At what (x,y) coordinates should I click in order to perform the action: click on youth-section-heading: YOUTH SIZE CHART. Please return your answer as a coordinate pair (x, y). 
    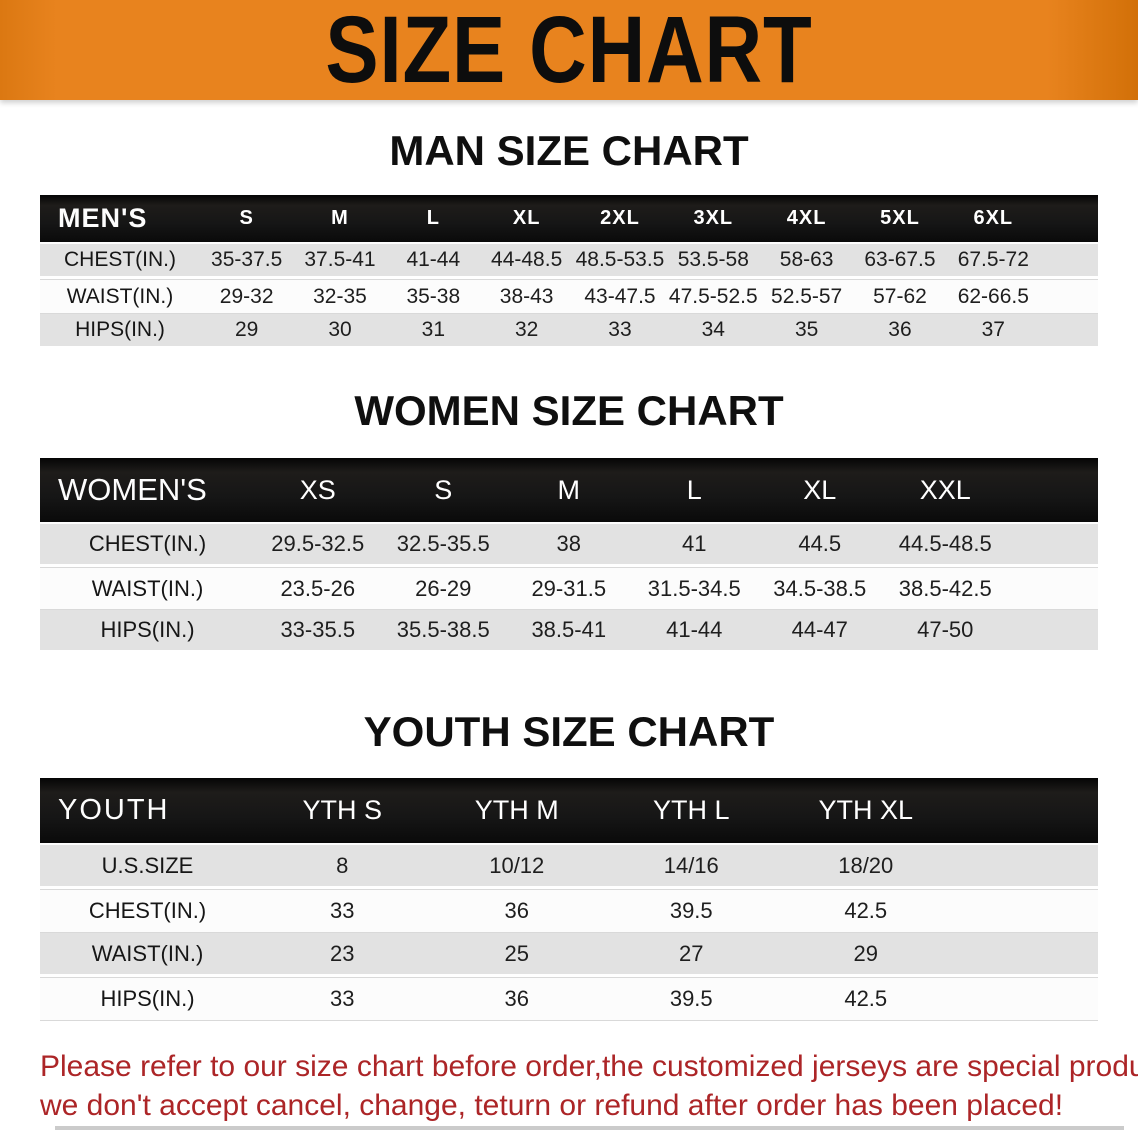
    Looking at the image, I should click on (569, 731).